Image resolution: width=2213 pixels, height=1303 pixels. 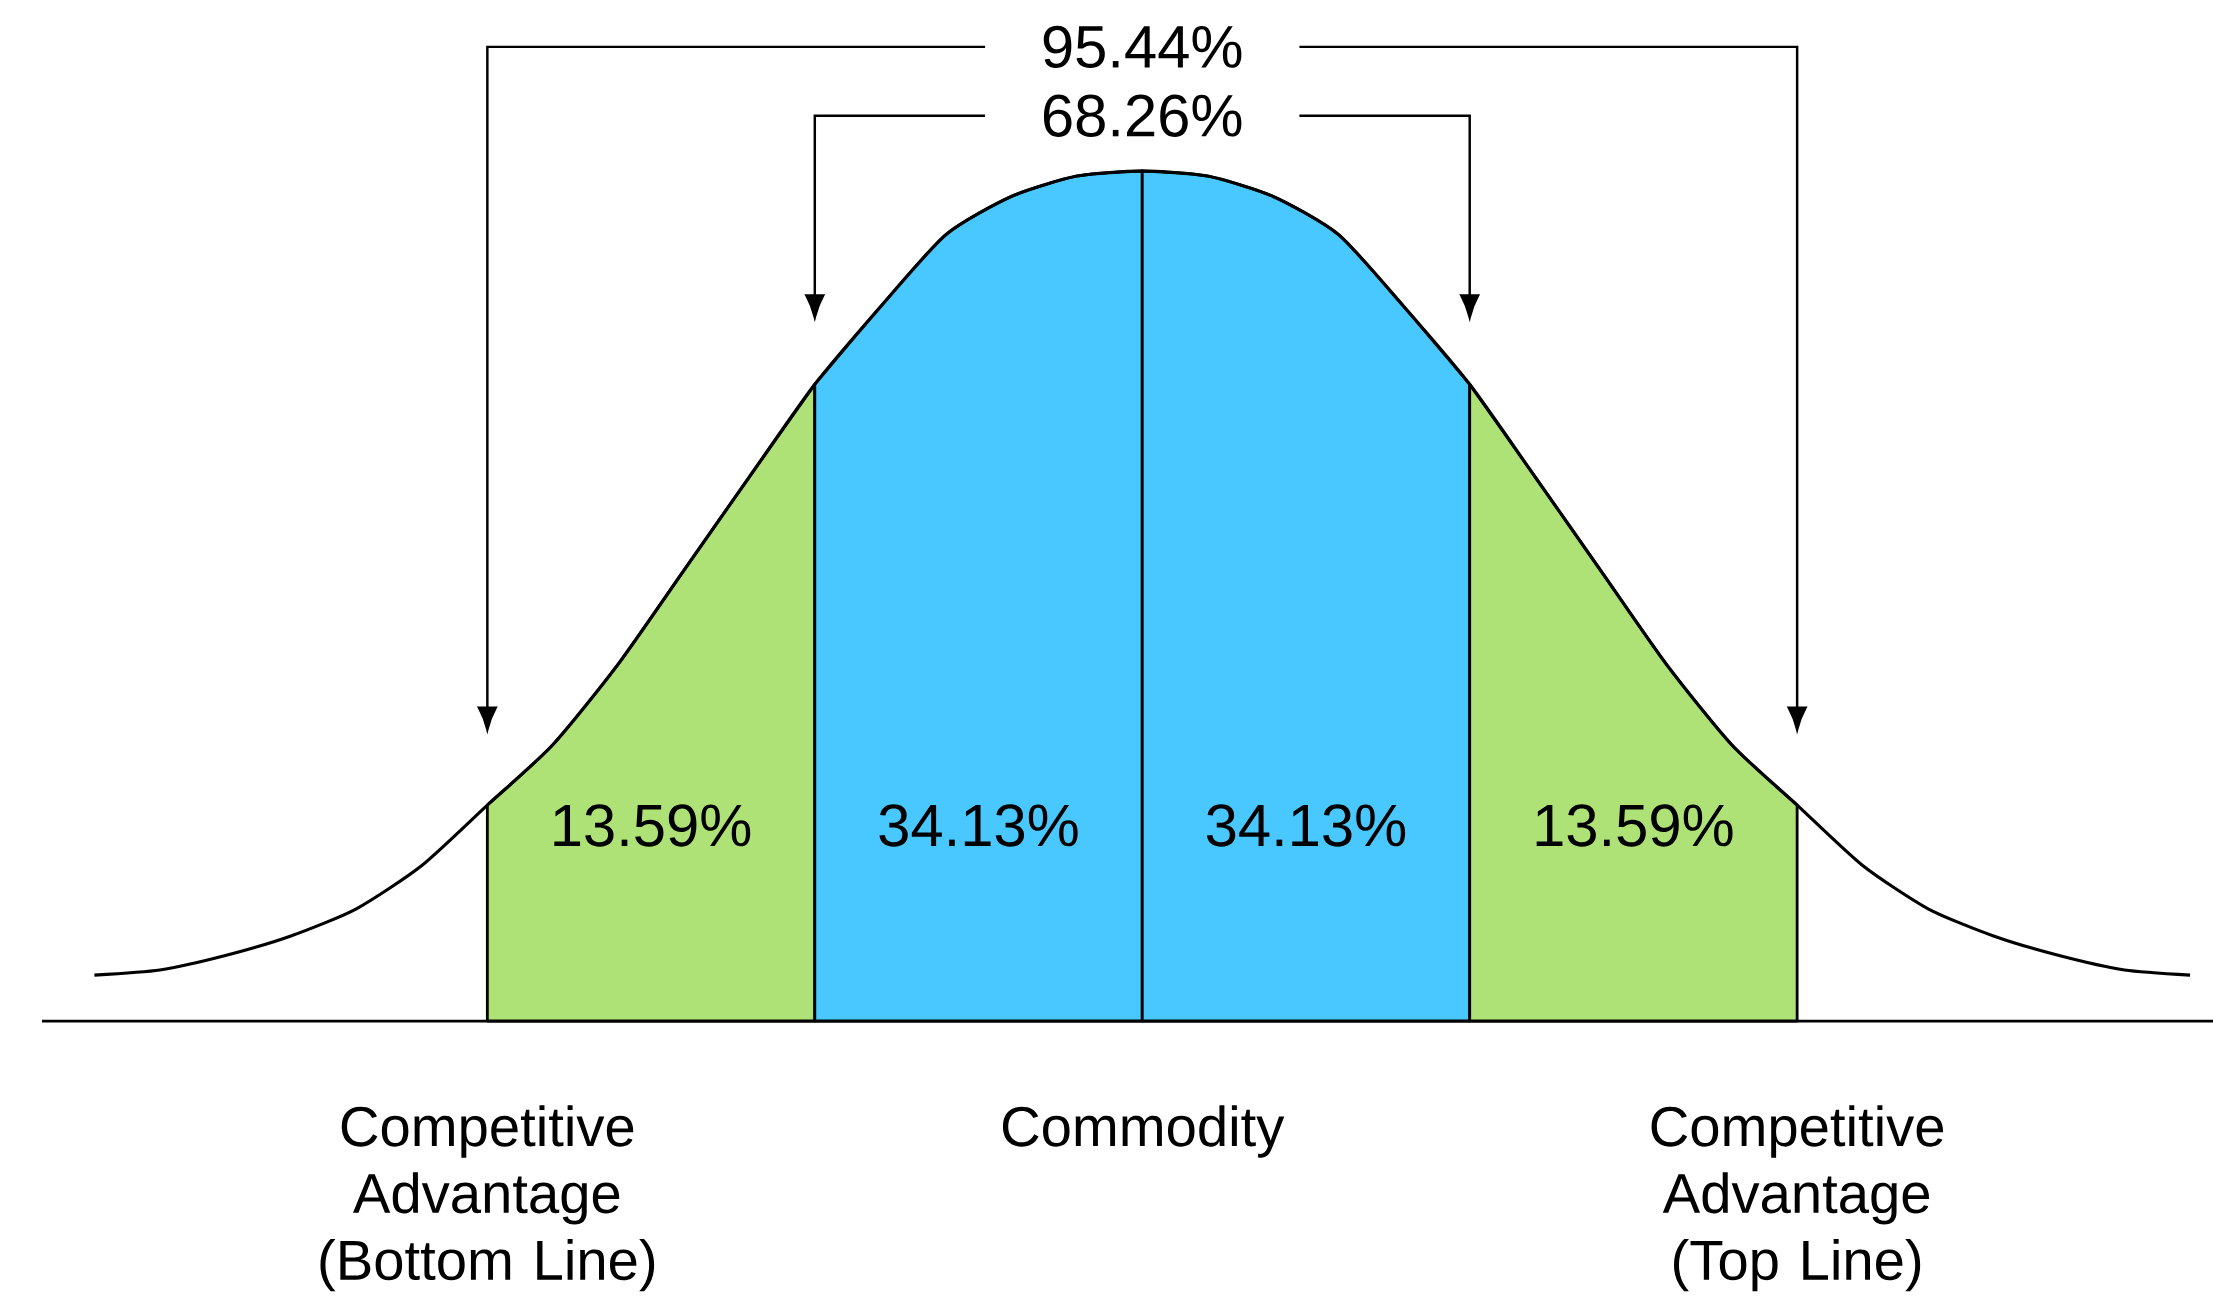 What do you see at coordinates (1142, 115) in the screenshot?
I see `text: 68.26%` at bounding box center [1142, 115].